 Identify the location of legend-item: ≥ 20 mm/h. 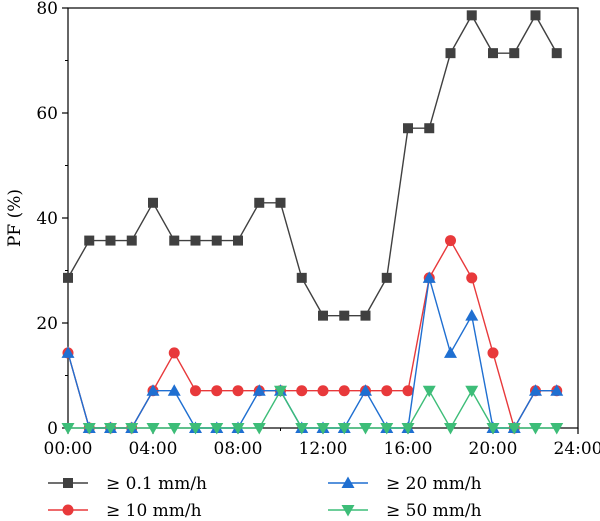
(405, 484).